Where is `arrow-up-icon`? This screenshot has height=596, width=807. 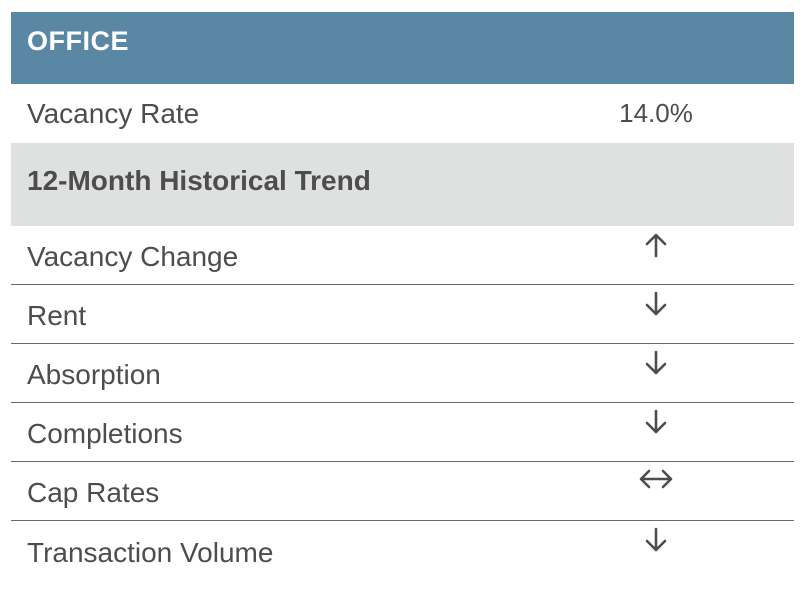
arrow-up-icon is located at coordinates (656, 247).